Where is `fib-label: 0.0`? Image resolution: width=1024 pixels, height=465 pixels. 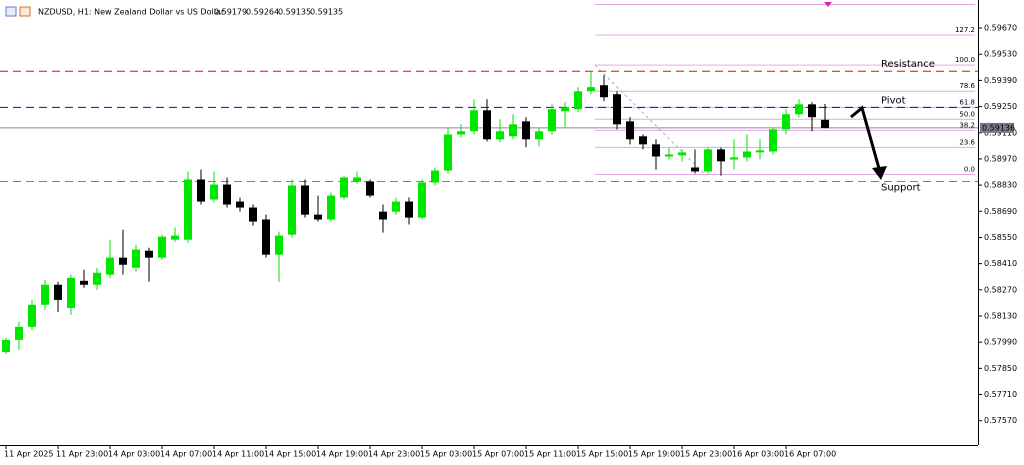 fib-label: 0.0 is located at coordinates (969, 169).